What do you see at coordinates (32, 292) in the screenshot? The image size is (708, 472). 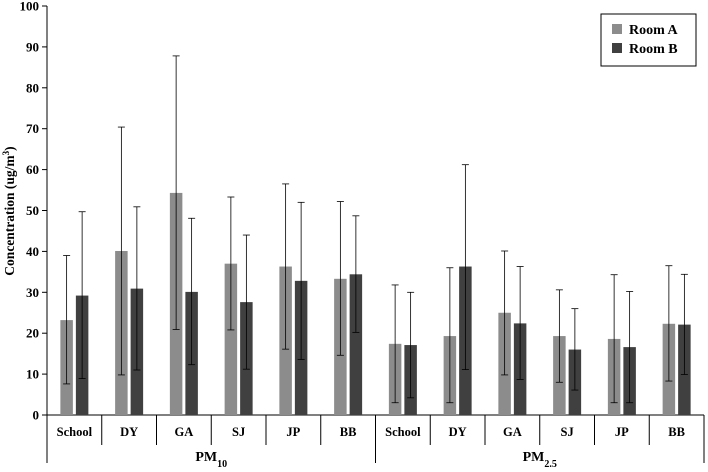 I see `y-tick-label: 30` at bounding box center [32, 292].